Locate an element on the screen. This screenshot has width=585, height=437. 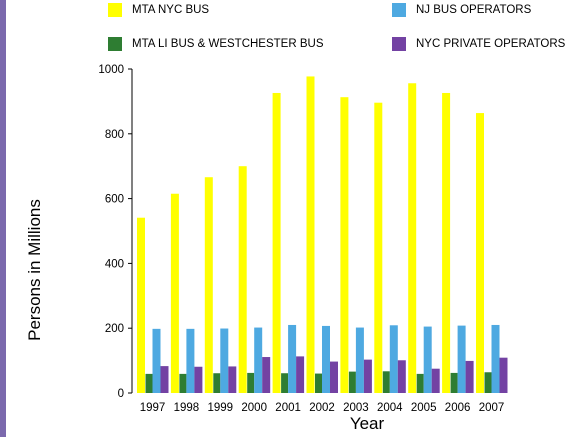
bar-mta-li-bus-westchester-bus-2002 is located at coordinates (318, 383).